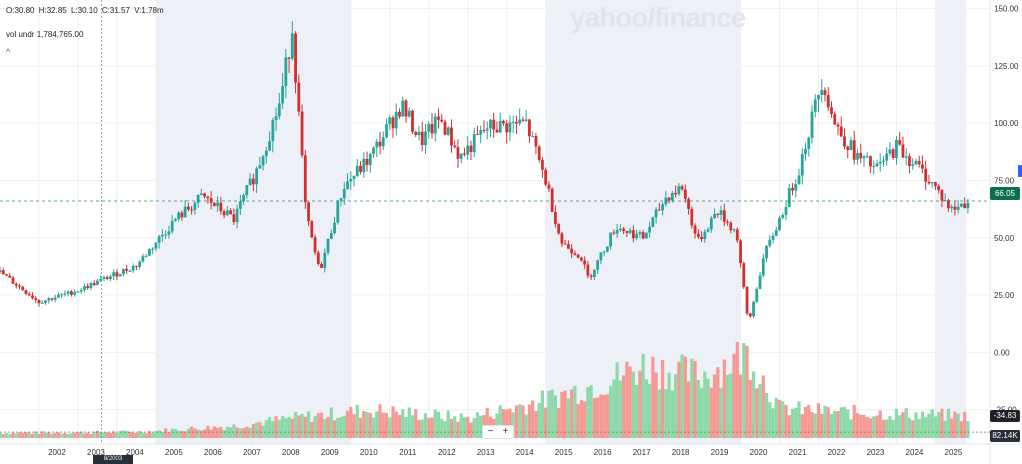  What do you see at coordinates (1020, 171) in the screenshot?
I see `alert-marker-icon` at bounding box center [1020, 171].